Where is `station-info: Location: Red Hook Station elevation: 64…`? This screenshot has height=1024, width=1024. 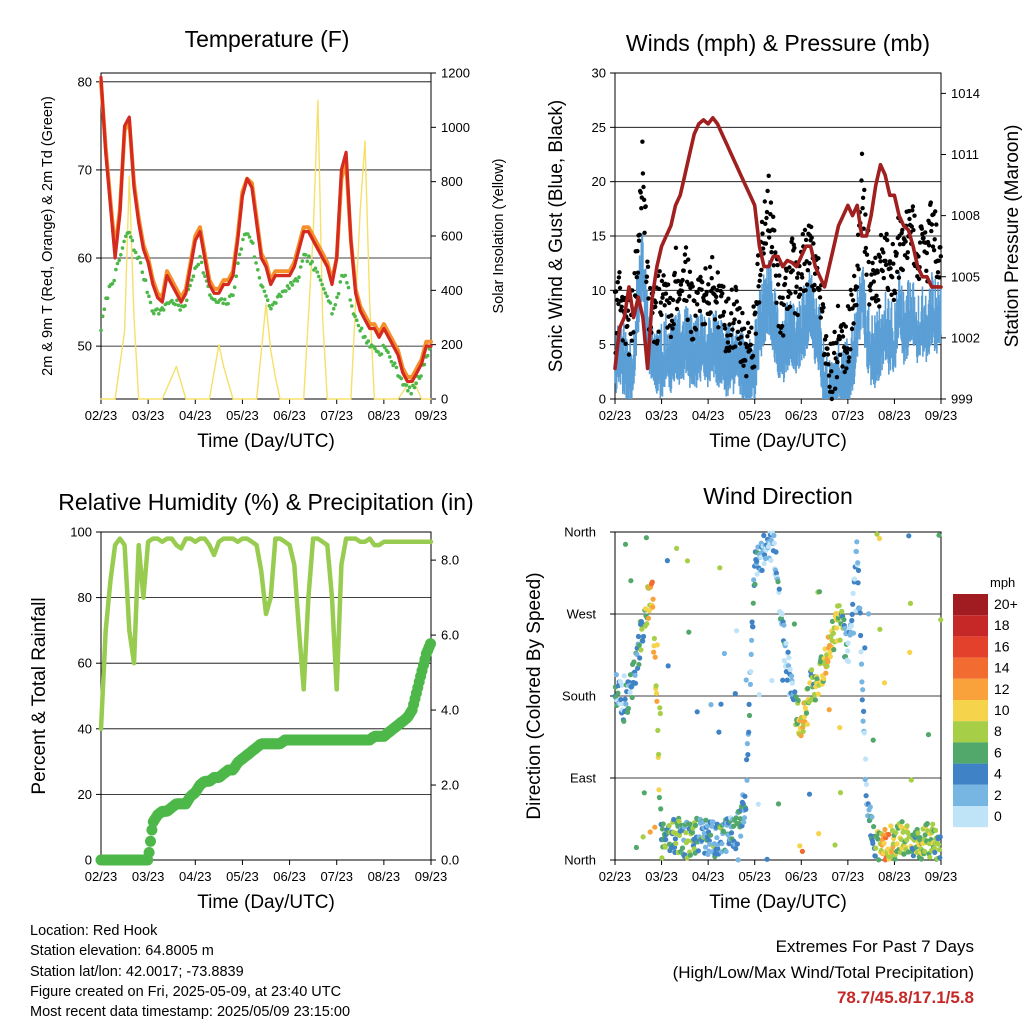
station-info: Location: Red Hook Station elevation: 64… is located at coordinates (190, 971).